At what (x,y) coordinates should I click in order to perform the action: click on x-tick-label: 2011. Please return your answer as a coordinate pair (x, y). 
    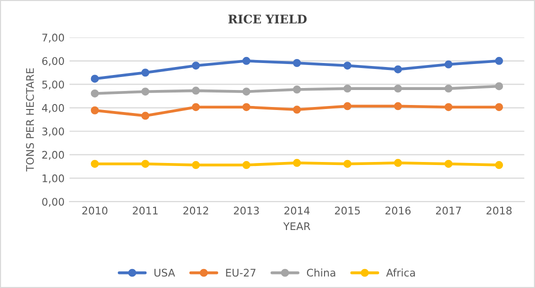
    Looking at the image, I should click on (145, 210).